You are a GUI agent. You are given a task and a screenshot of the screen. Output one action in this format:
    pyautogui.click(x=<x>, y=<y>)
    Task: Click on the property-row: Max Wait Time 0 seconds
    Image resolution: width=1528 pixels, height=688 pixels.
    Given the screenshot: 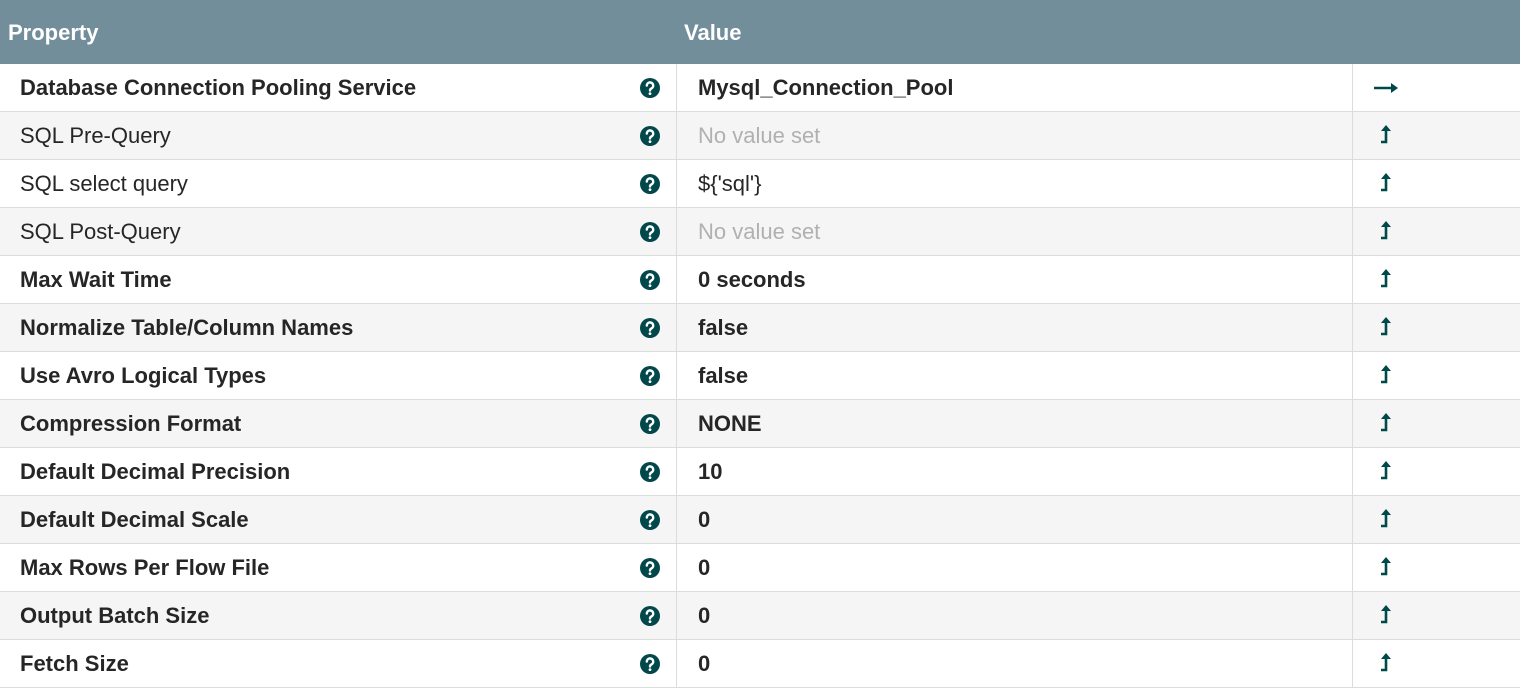 What is the action you would take?
    pyautogui.click(x=760, y=280)
    